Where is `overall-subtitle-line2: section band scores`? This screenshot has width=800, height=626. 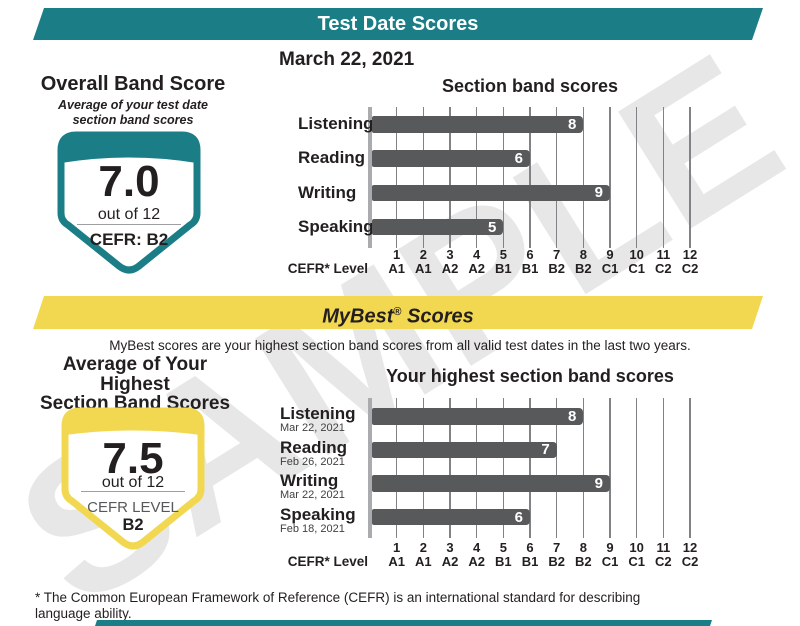
overall-subtitle-line2: section band scores is located at coordinates (133, 119).